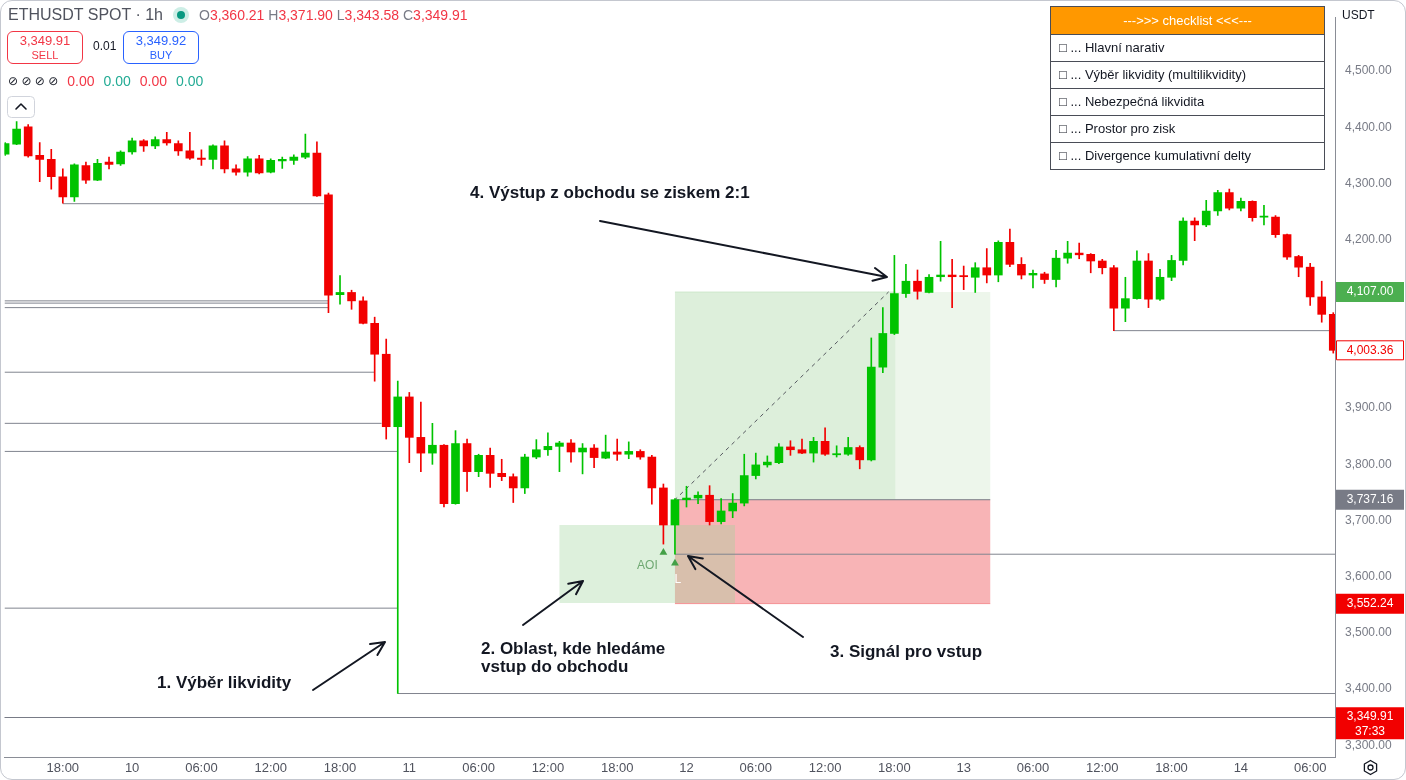 This screenshot has height=780, width=1406. Describe the element at coordinates (45, 40) in the screenshot. I see `annotation: 3,349.91` at that location.